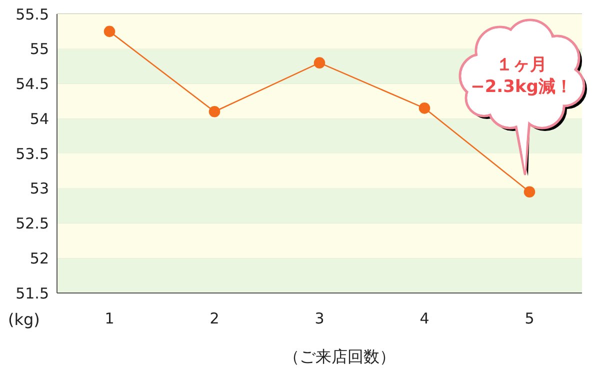  I want to click on y-tick-label: 54.5, so click(32, 84).